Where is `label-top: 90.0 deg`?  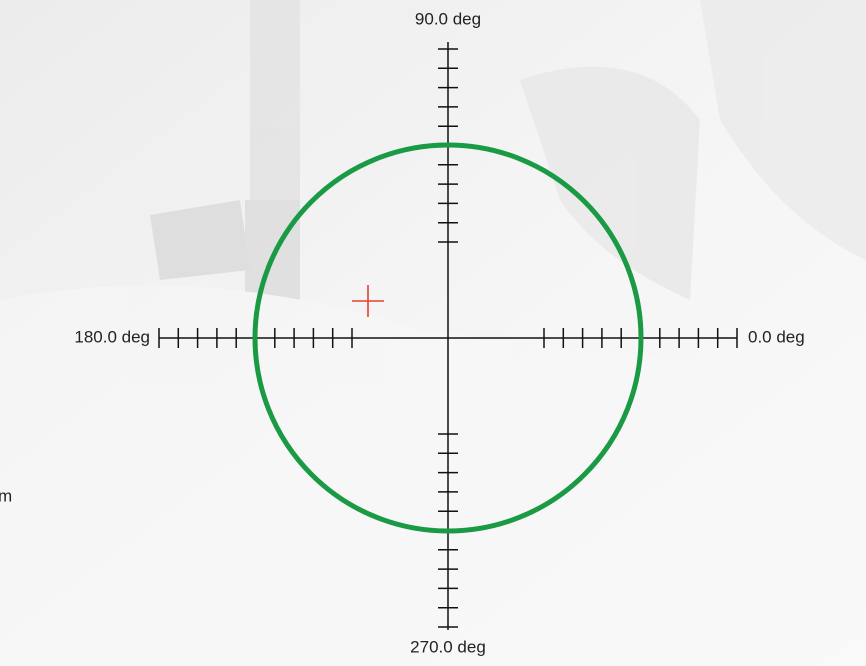
label-top: 90.0 deg is located at coordinates (448, 18).